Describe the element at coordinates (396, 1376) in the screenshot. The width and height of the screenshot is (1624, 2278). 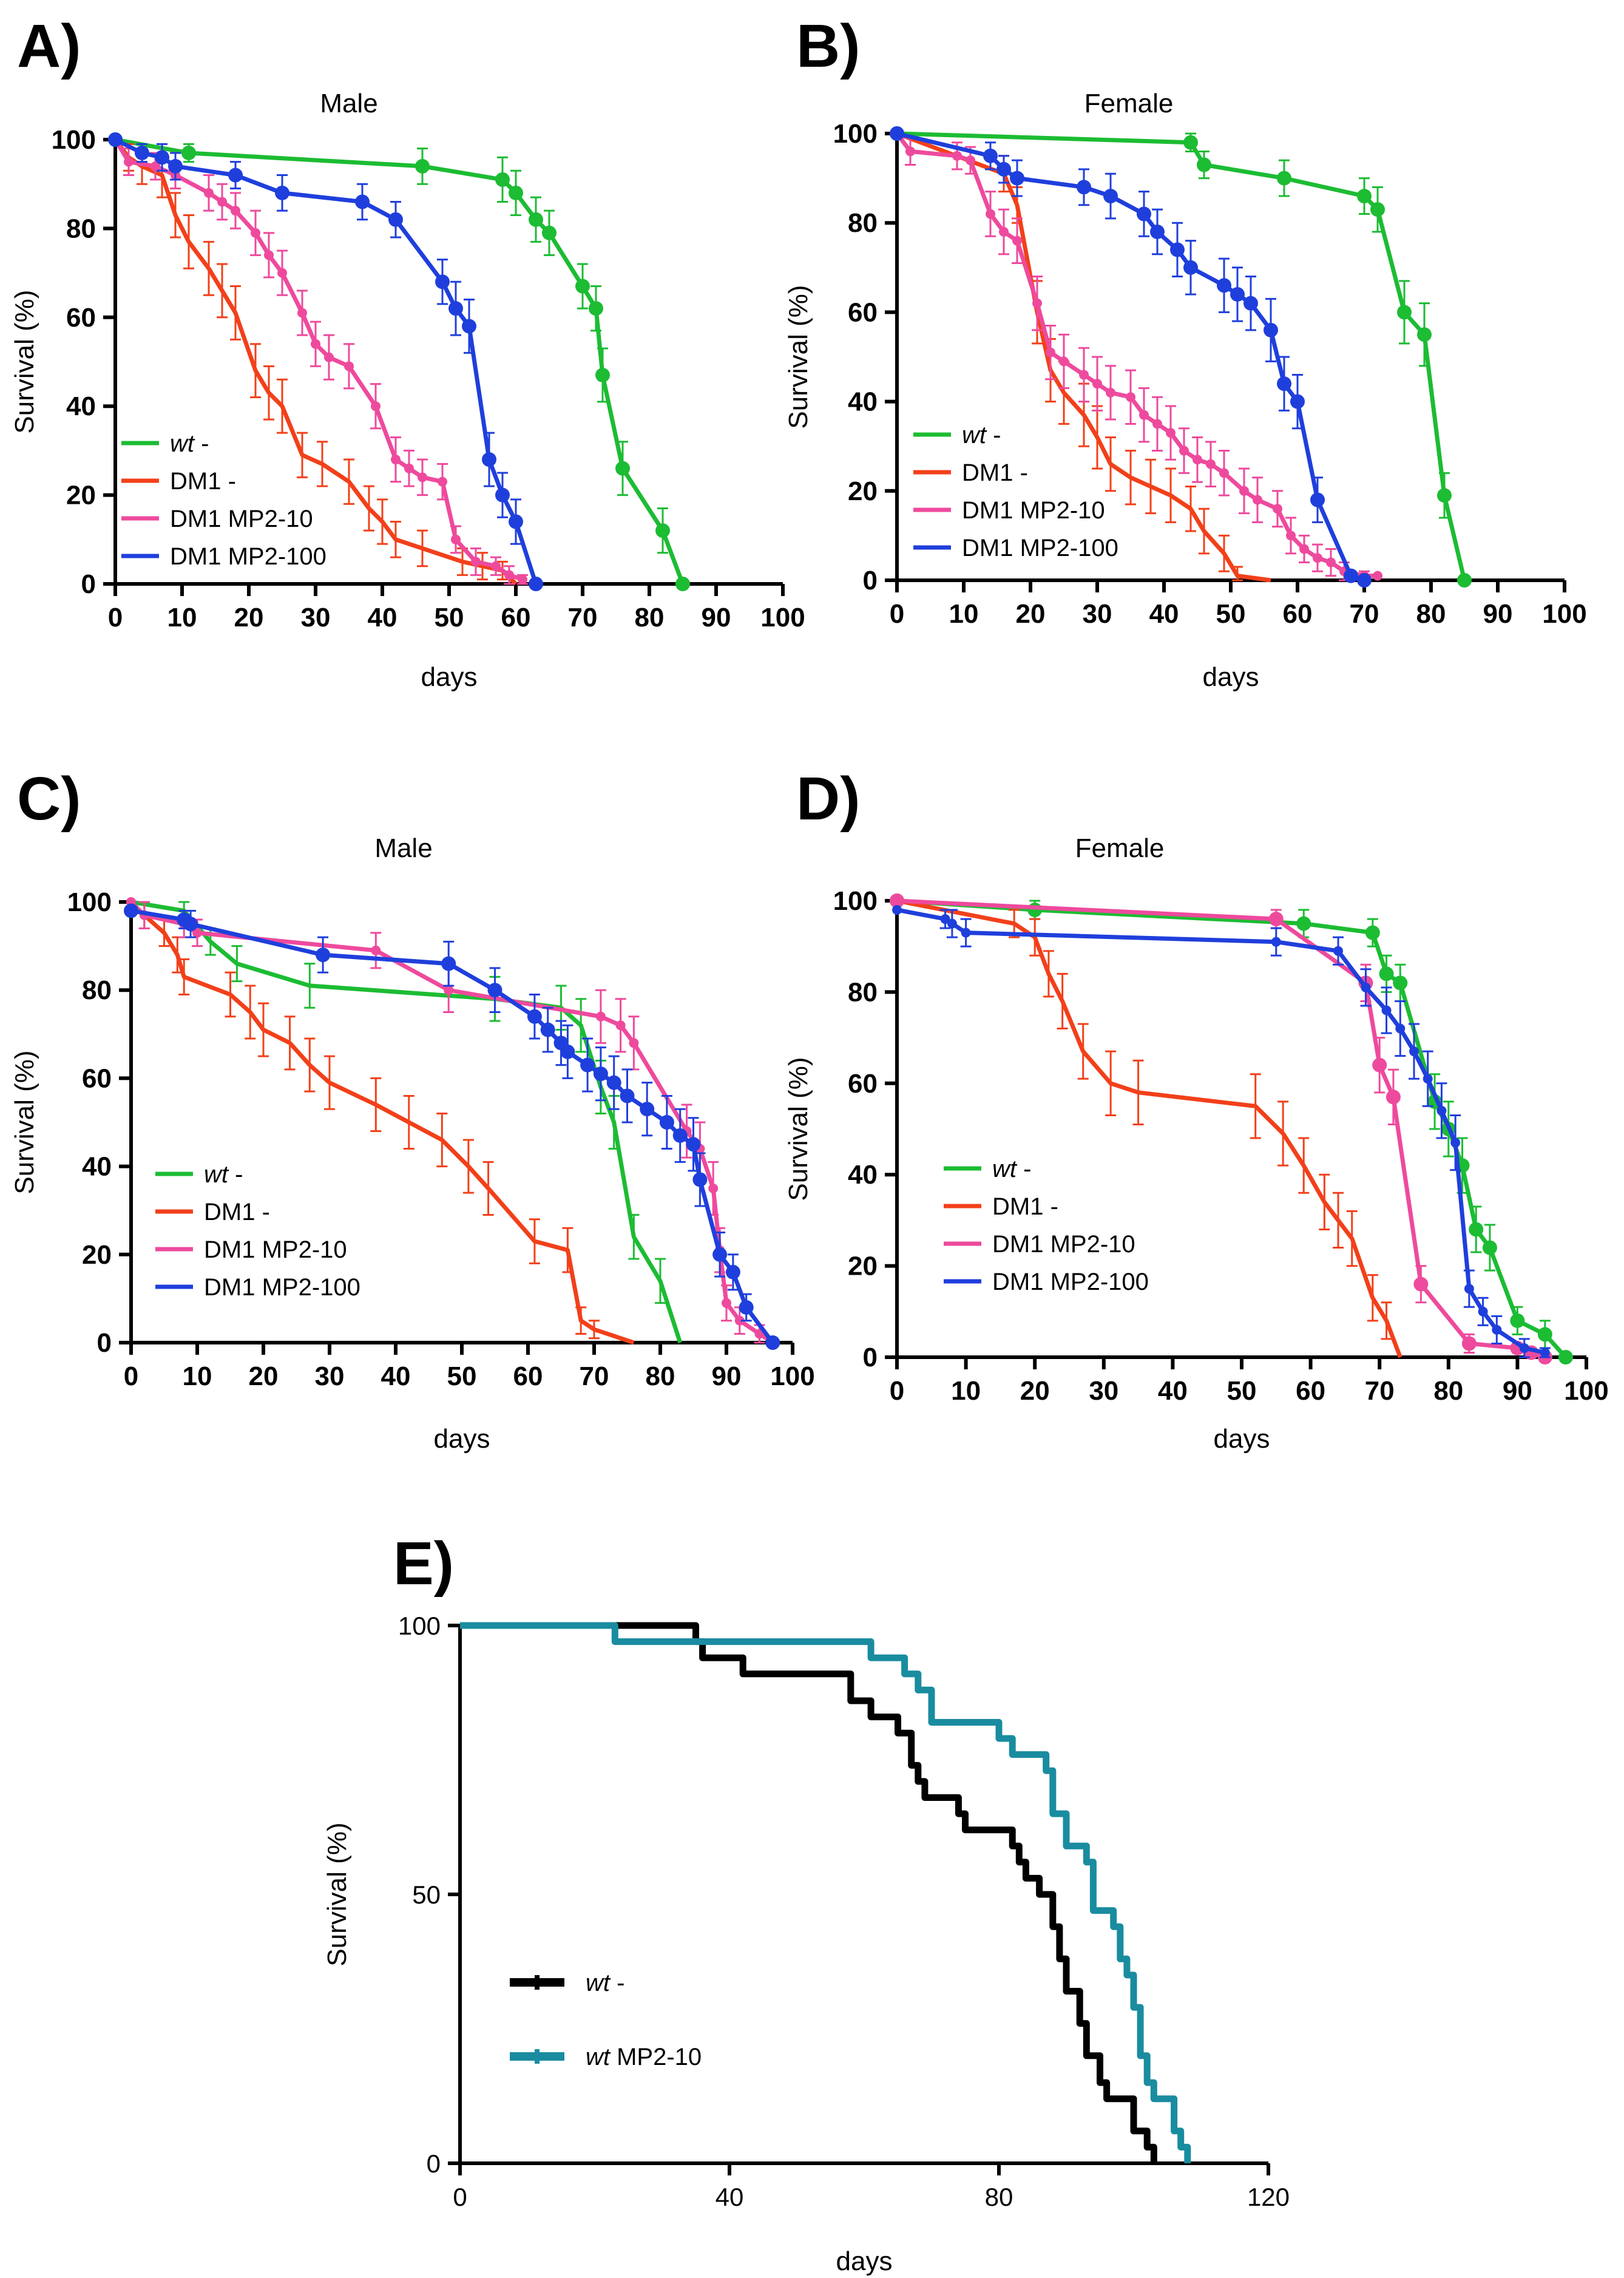
I see `x-tick-label: 40` at that location.